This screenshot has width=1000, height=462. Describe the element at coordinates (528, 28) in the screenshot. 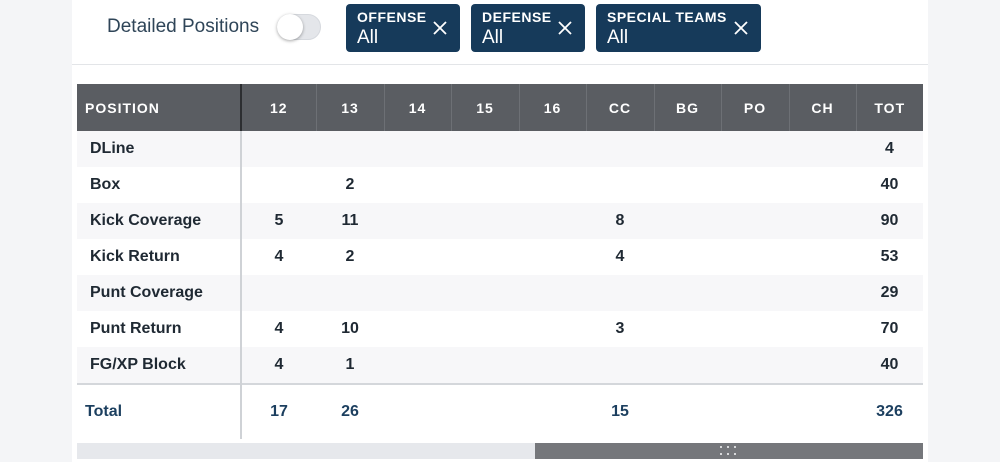

I see `defense-filter-chip: DEFENSE All` at that location.